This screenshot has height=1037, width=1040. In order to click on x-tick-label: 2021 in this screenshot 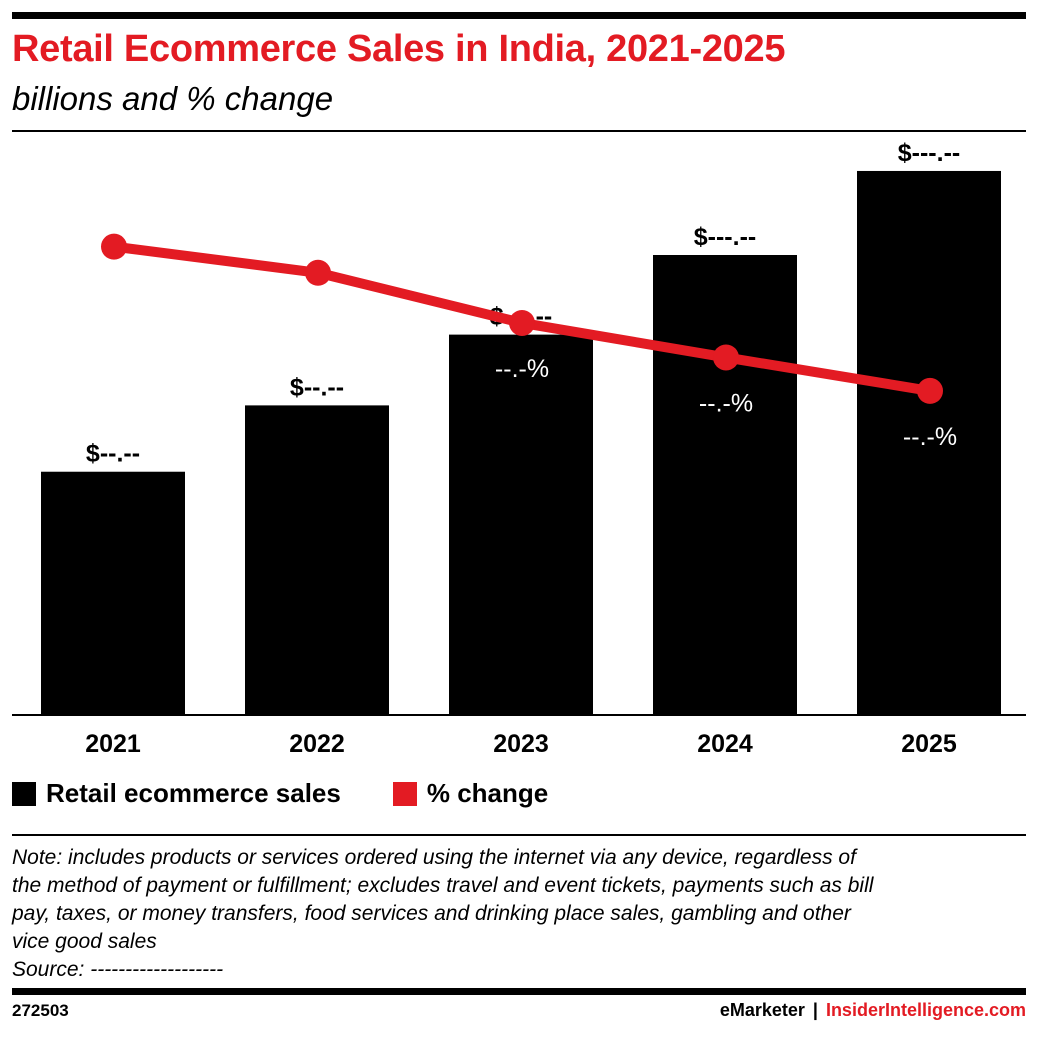, I will do `click(113, 744)`.